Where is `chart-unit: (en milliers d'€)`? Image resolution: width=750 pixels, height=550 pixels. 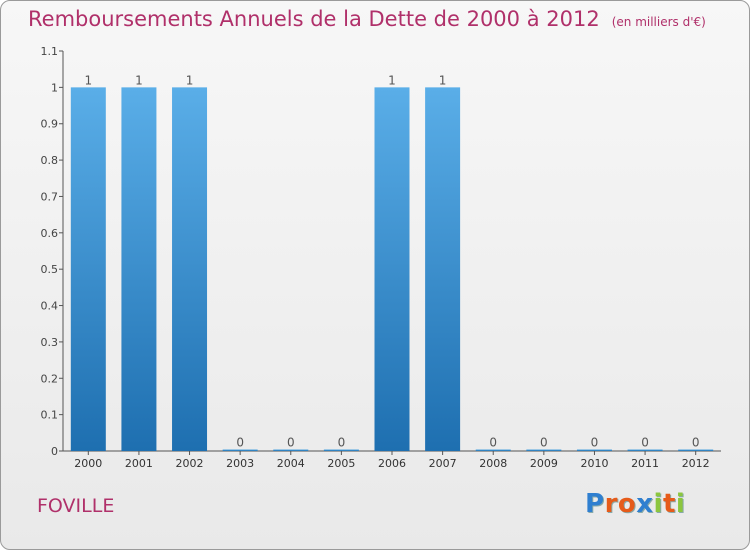 chart-unit: (en milliers d'€) is located at coordinates (658, 22).